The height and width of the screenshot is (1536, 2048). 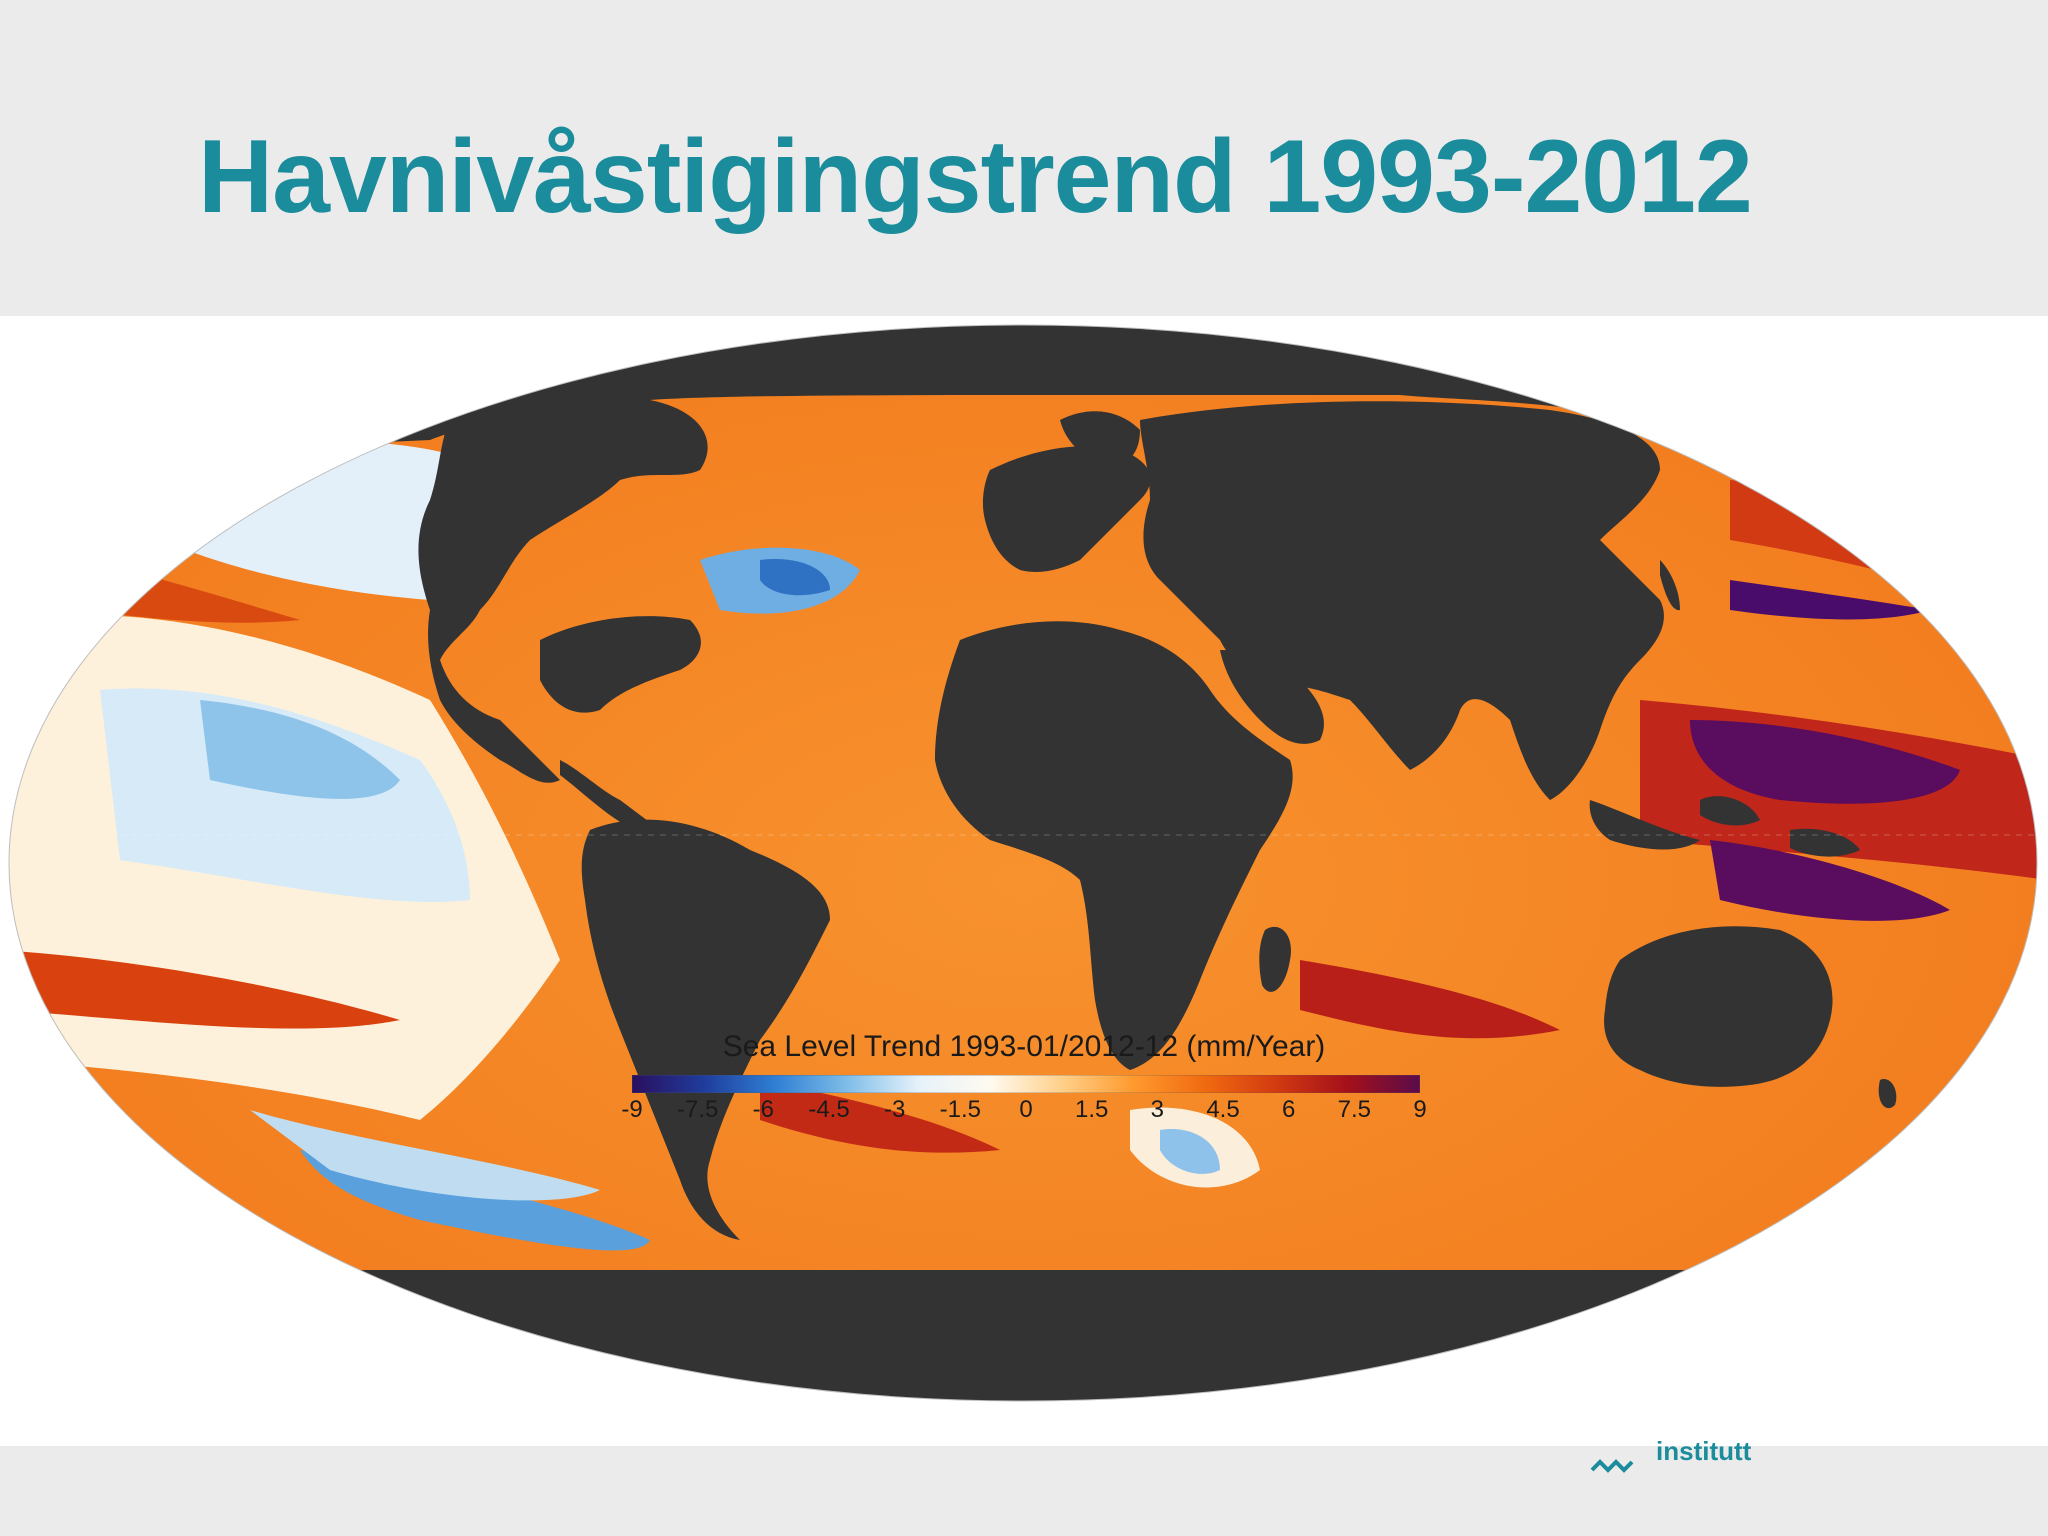 I want to click on slide-footer, so click(x=1024, y=1491).